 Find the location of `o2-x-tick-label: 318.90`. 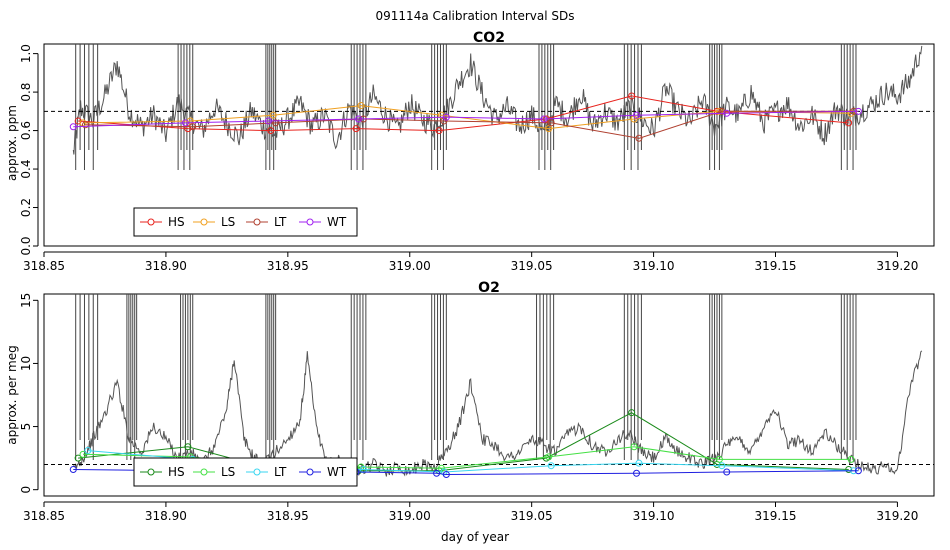

o2-x-tick-label: 318.90 is located at coordinates (166, 516).